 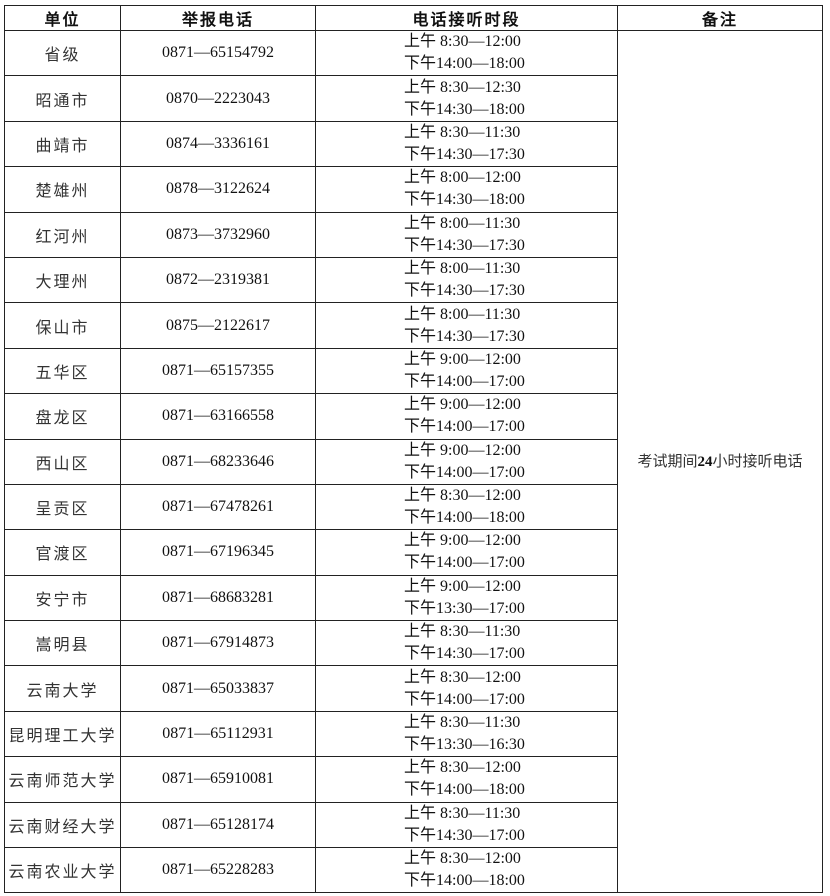 What do you see at coordinates (462, 87) in the screenshot?
I see `am-hours: 上午 8:30—12:30` at bounding box center [462, 87].